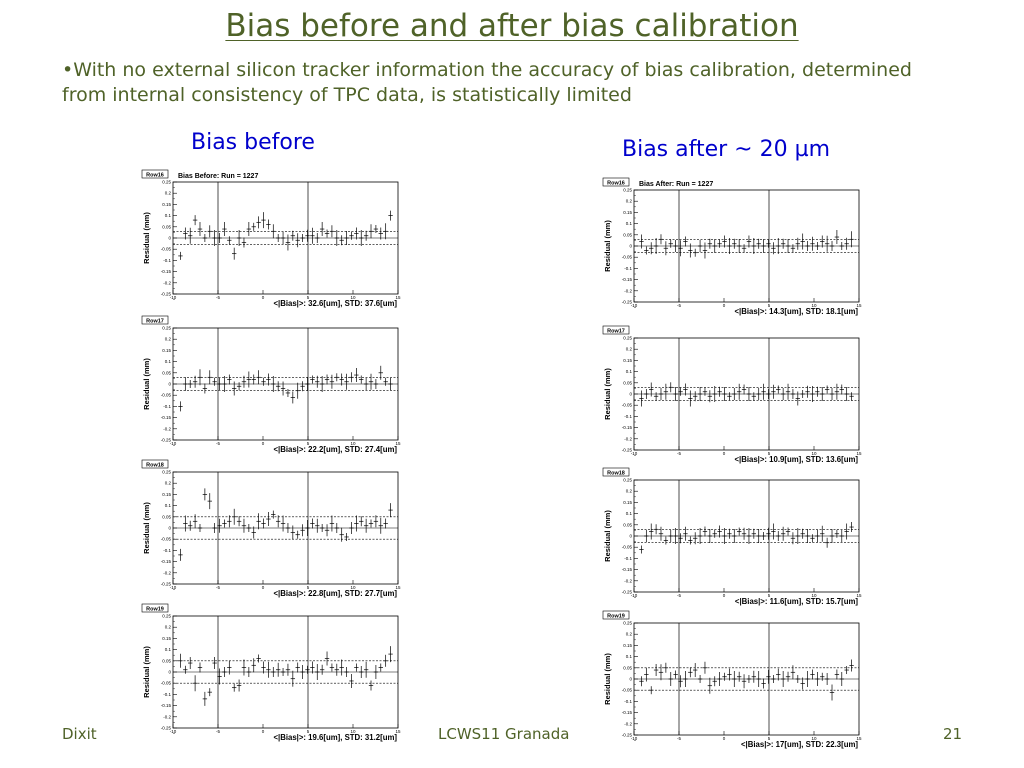  I want to click on bias-stats-label: <|Bias|>: 19.6[um], STD: 31.2[um], so click(335, 737).